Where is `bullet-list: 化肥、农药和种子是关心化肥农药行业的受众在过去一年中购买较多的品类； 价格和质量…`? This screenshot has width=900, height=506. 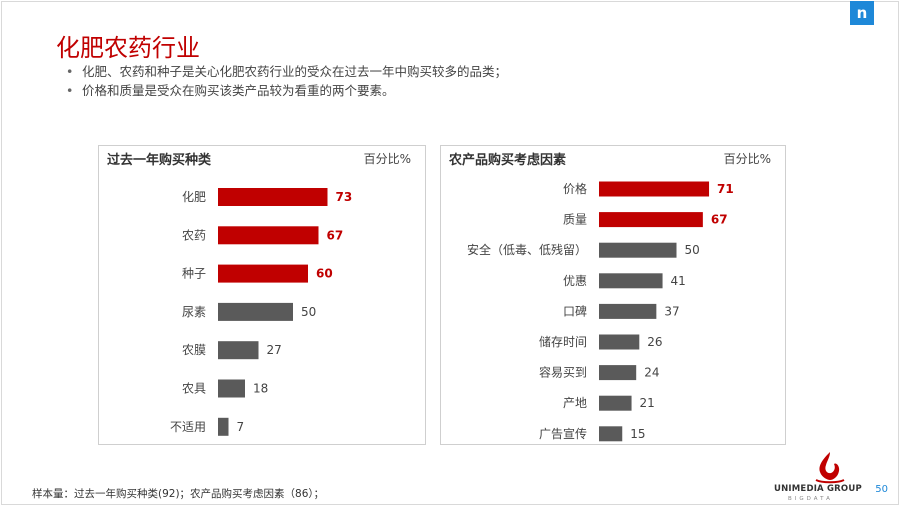
bullet-list: 化肥、农药和种子是关心化肥农药行业的受众在过去一年中购买较多的品类； 价格和质量… is located at coordinates (286, 81).